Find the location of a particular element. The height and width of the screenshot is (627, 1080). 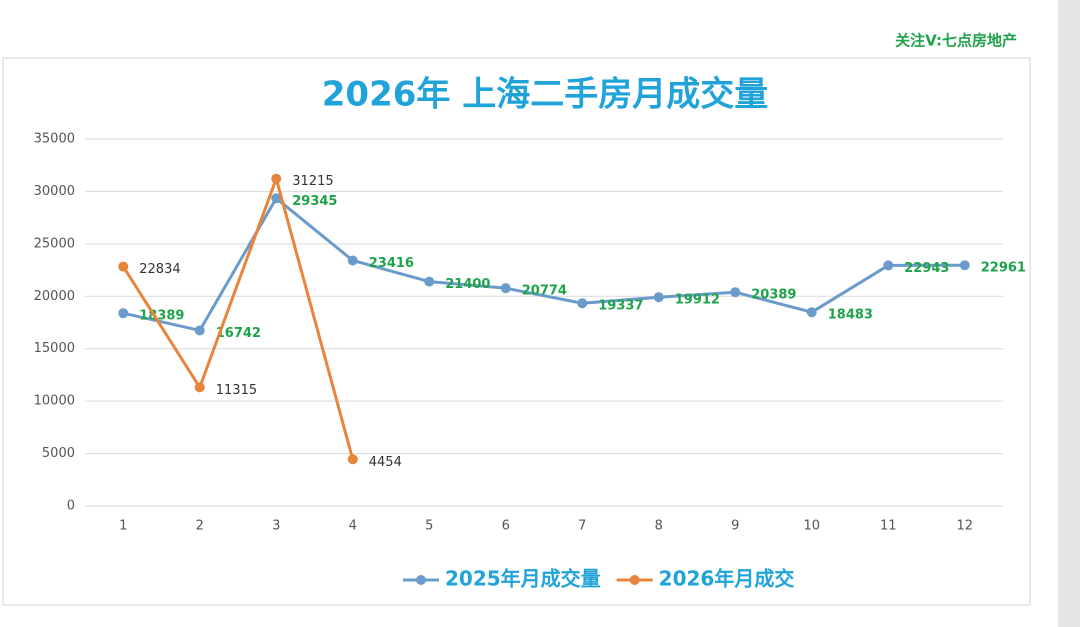

y-tick-label: 0 is located at coordinates (71, 506).